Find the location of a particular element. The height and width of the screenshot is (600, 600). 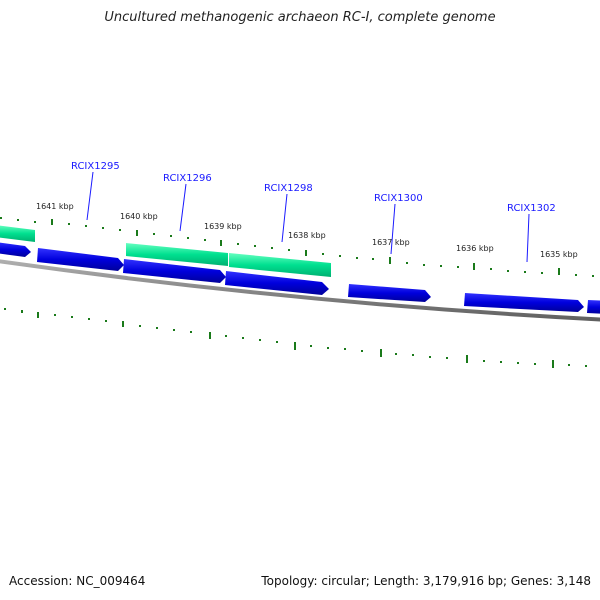

forward-strand-genes is located at coordinates (165, 251).